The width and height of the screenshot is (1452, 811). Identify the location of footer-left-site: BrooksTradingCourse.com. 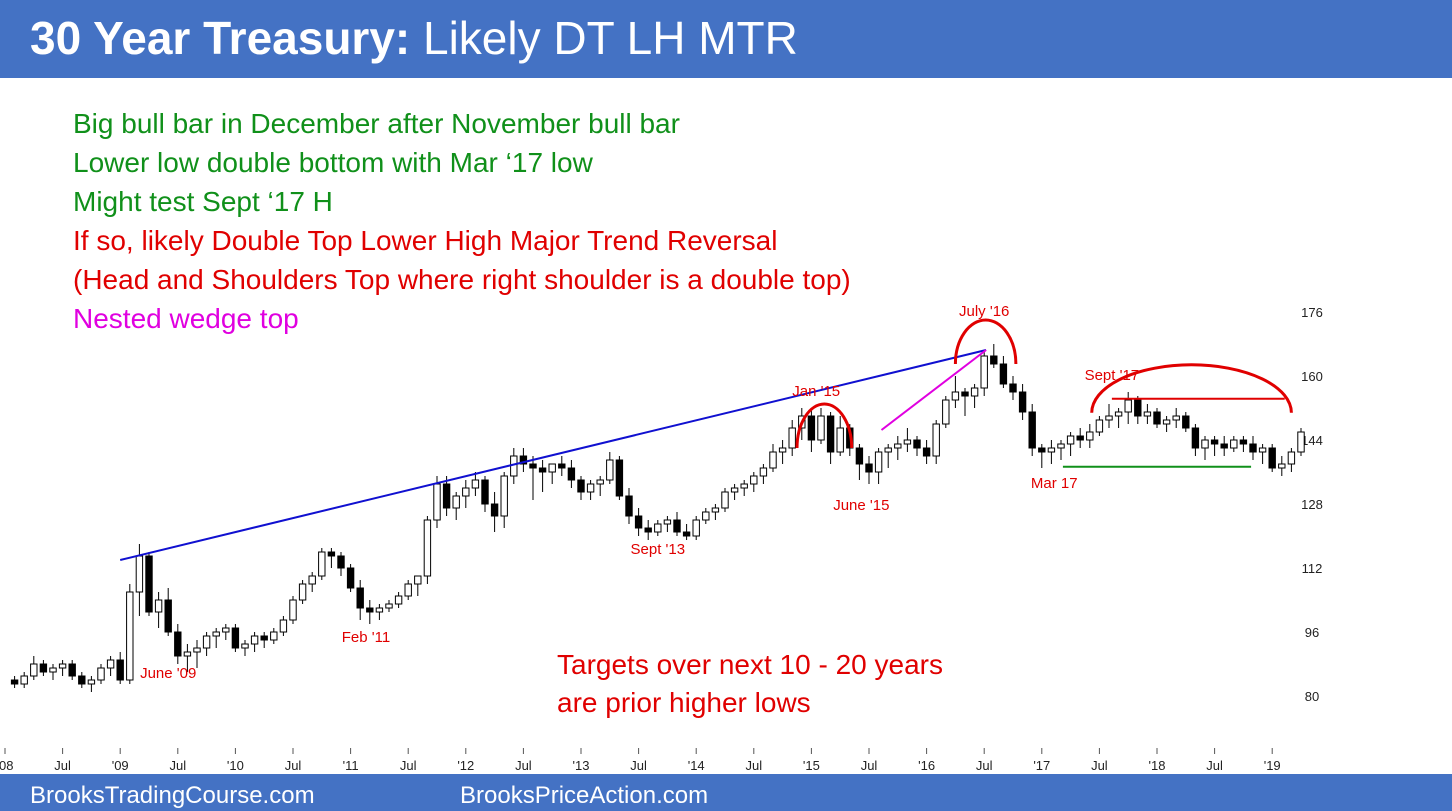
(172, 795).